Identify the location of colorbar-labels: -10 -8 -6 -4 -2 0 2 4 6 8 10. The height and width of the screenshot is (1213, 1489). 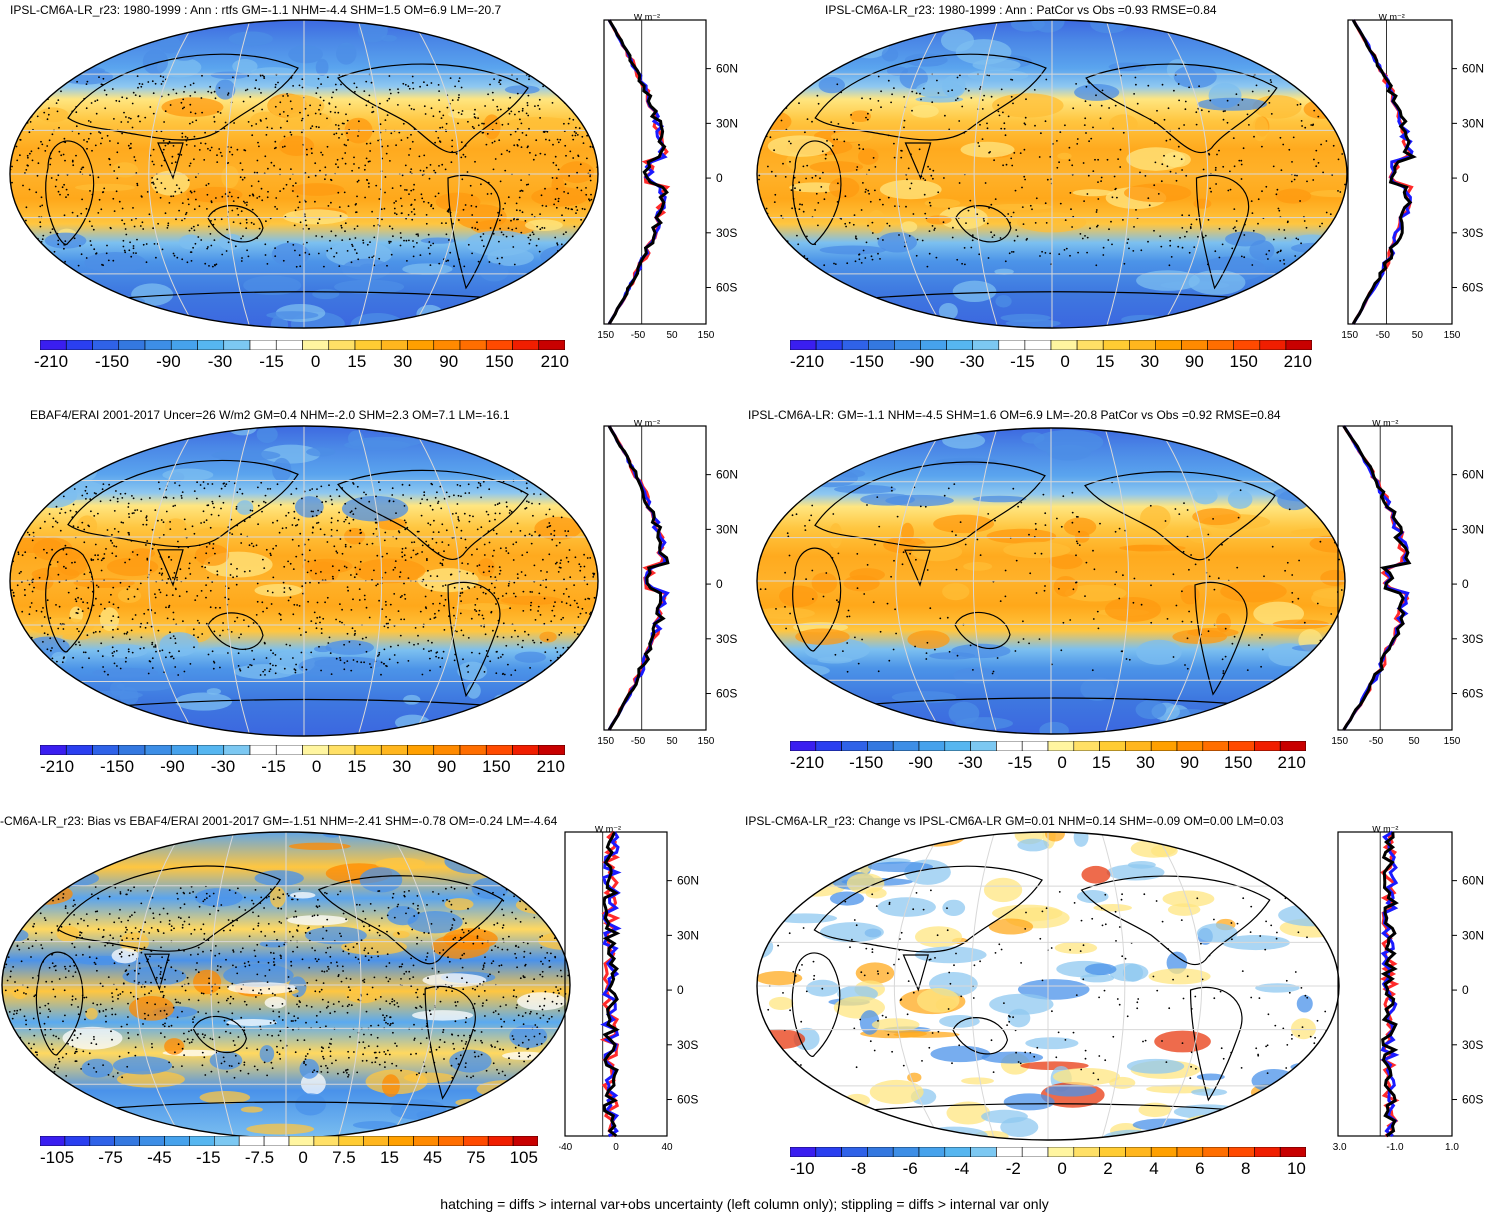
(1048, 1169).